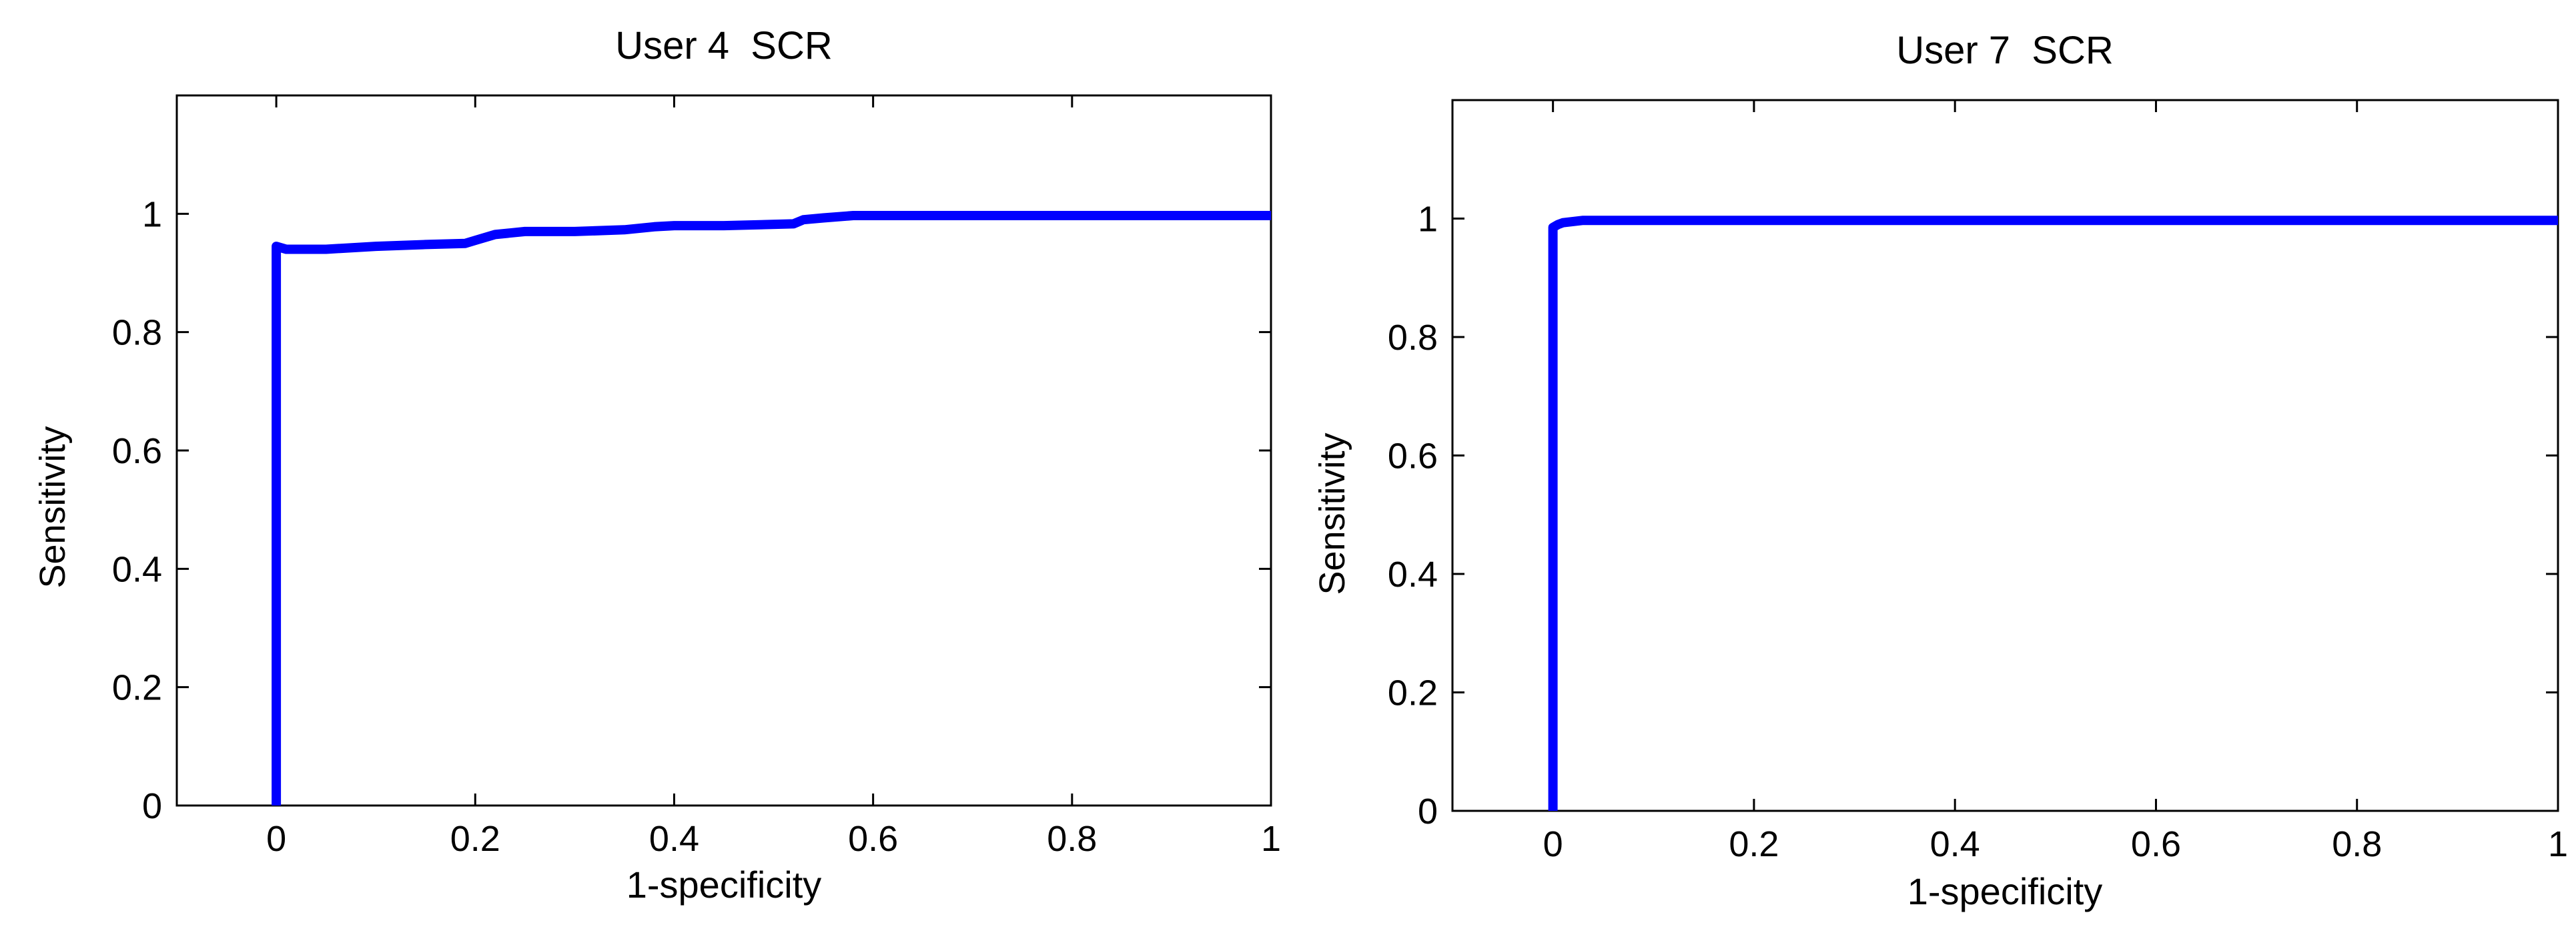 The width and height of the screenshot is (2576, 947). I want to click on chart-title: User 4 SCR, so click(724, 45).